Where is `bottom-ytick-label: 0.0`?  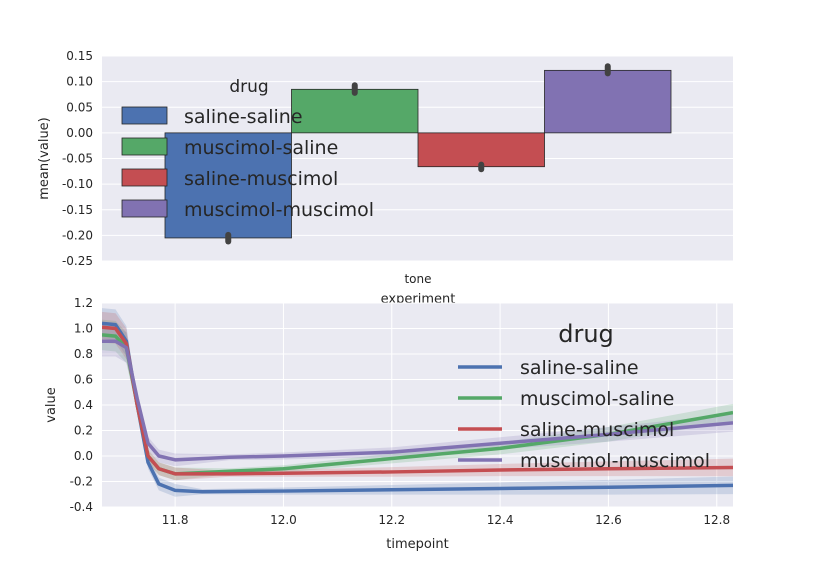
bottom-ytick-label: 0.0 is located at coordinates (83, 456).